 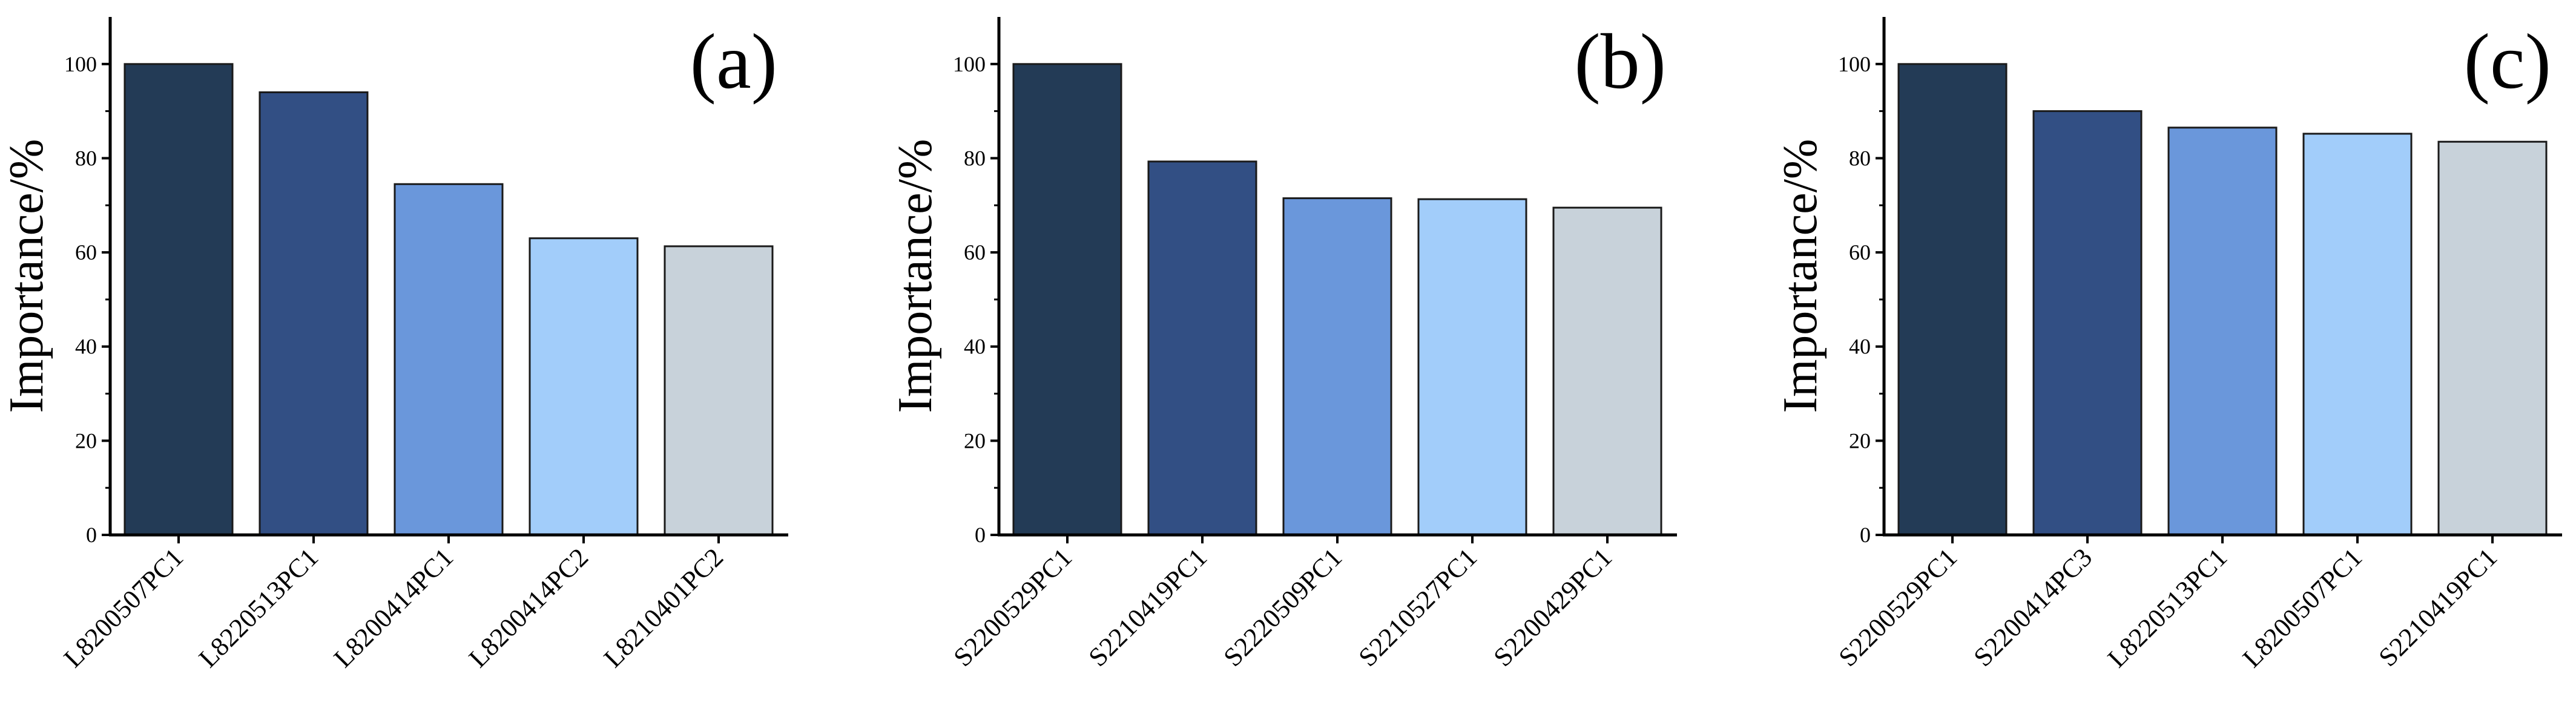 What do you see at coordinates (969, 64) in the screenshot?
I see `y-tick-label-b: 100` at bounding box center [969, 64].